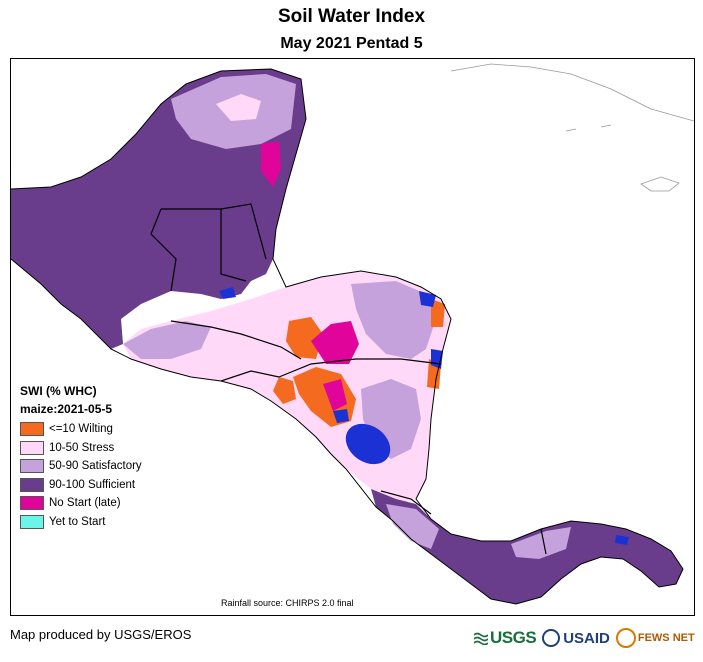 This screenshot has width=703, height=662. What do you see at coordinates (351, 43) in the screenshot?
I see `map-subtitle: May 2021 Pentad 5` at bounding box center [351, 43].